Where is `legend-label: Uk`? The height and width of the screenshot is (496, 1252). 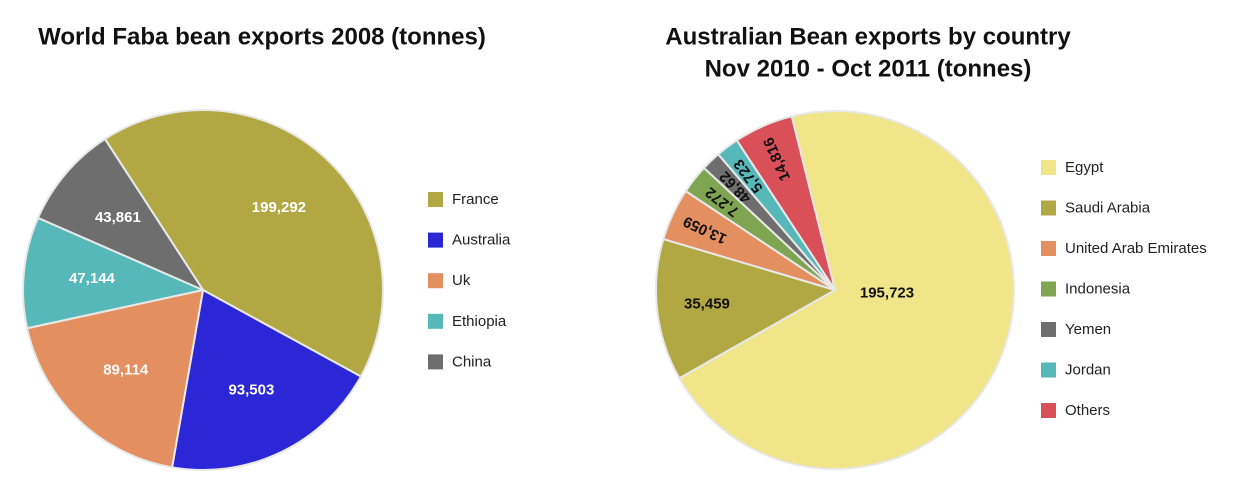 legend-label: Uk is located at coordinates (461, 280).